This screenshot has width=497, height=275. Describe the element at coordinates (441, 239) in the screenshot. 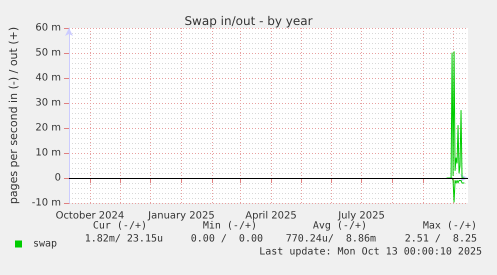

I see `text: 2.51 / 8.25` at that location.